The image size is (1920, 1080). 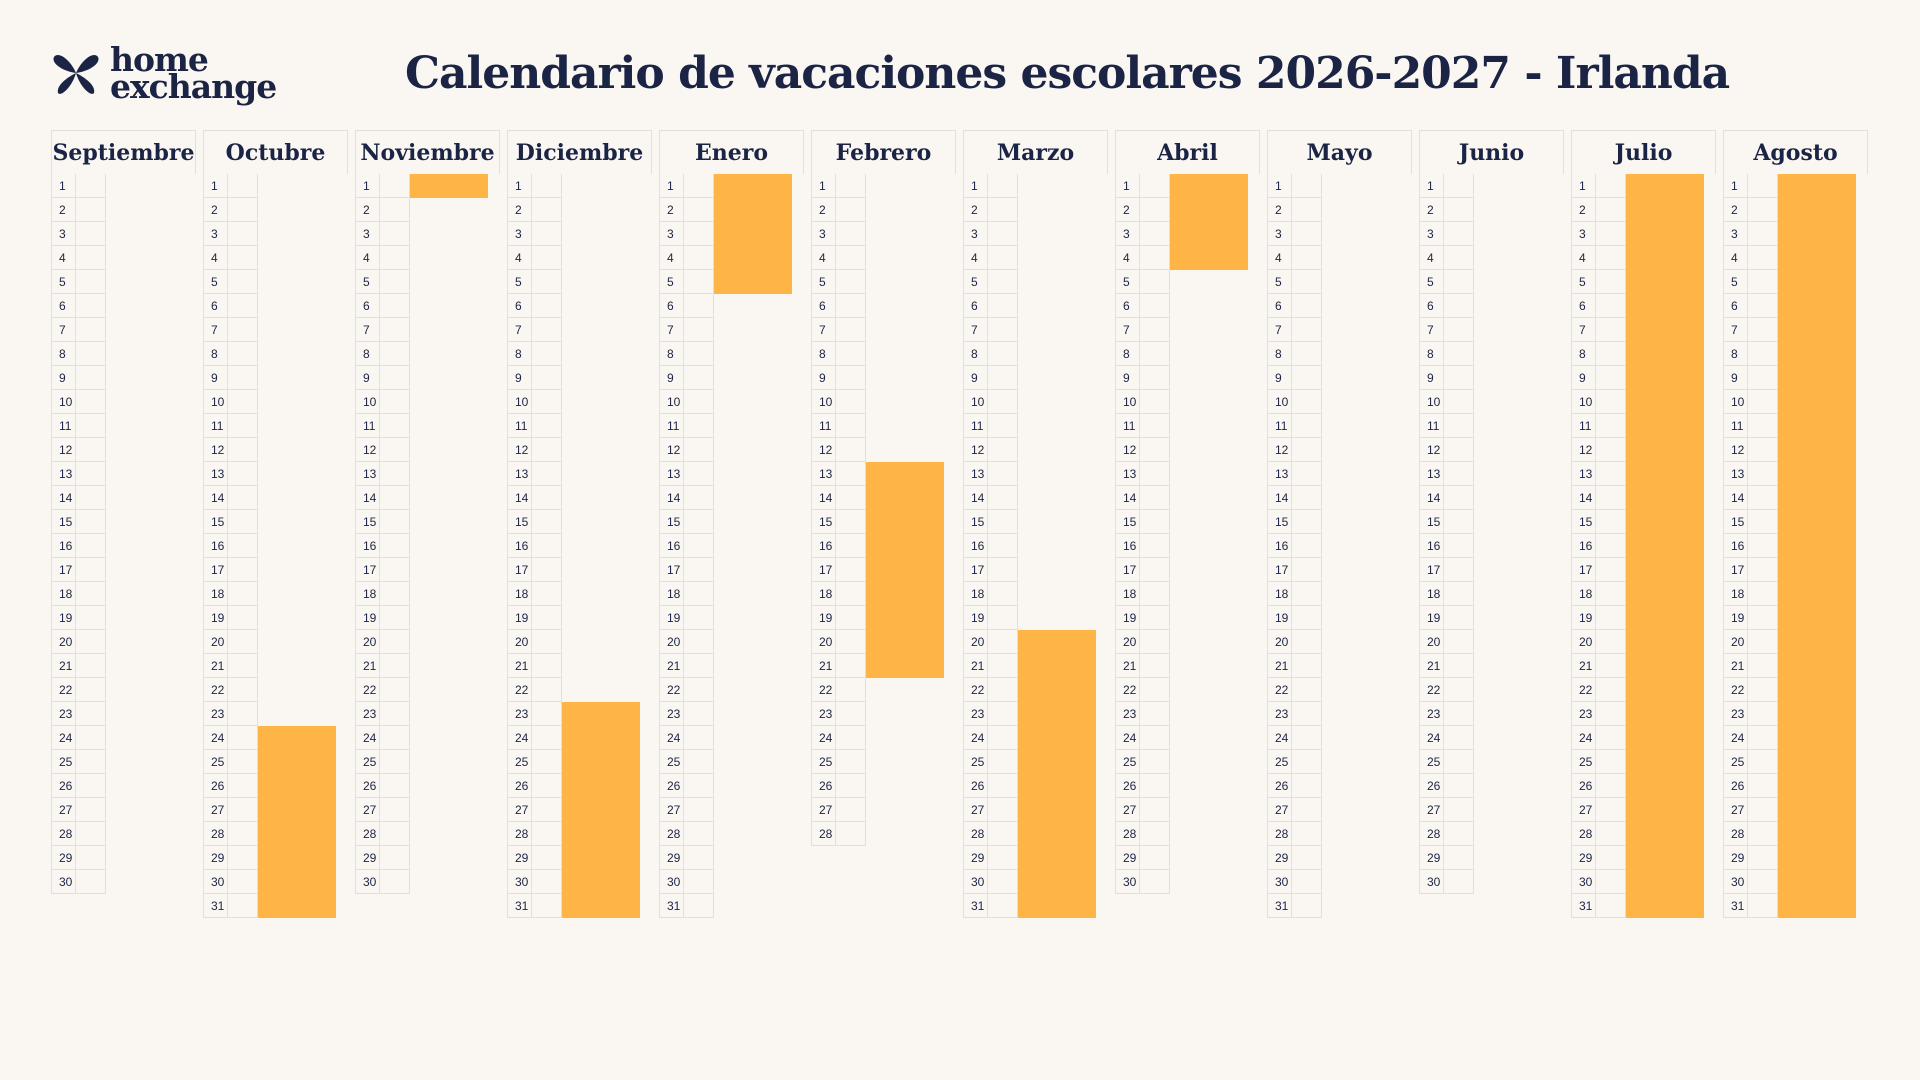 What do you see at coordinates (1750, 498) in the screenshot?
I see `day-row: 14` at bounding box center [1750, 498].